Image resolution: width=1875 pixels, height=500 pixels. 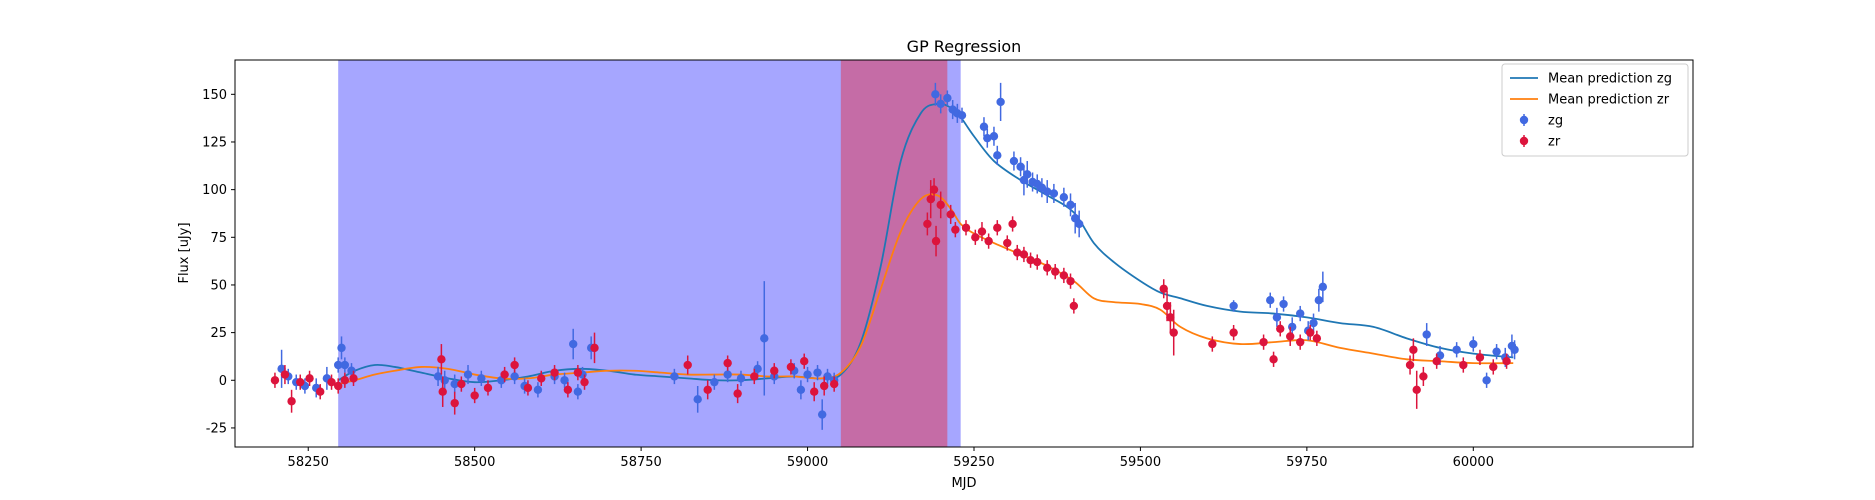 I want to click on x-tick-label: 59750, so click(x=1306, y=462).